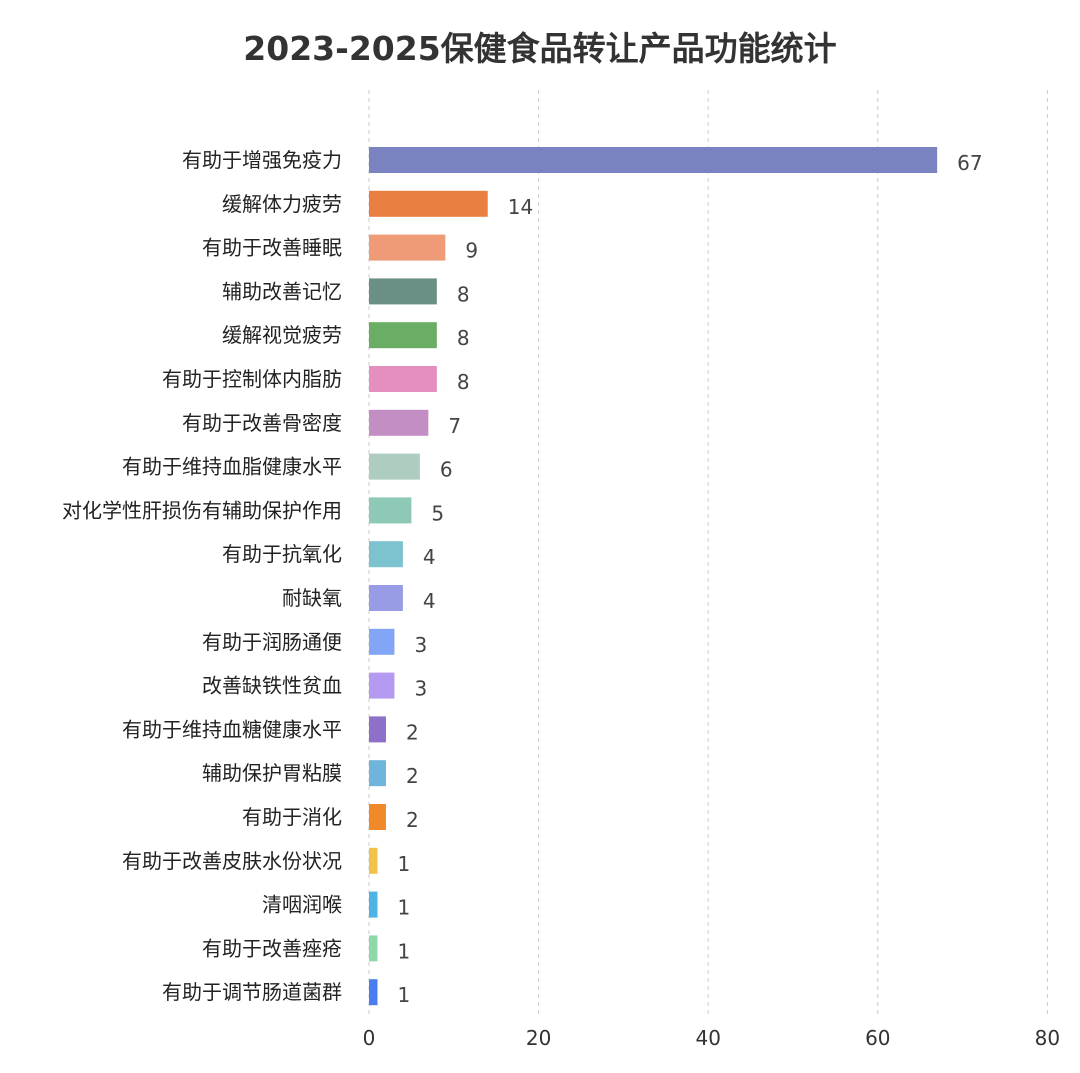 The image size is (1080, 1073). Describe the element at coordinates (540, 48) in the screenshot. I see `chart-title: 2023-2025保健食品转让产品功能统计` at that location.